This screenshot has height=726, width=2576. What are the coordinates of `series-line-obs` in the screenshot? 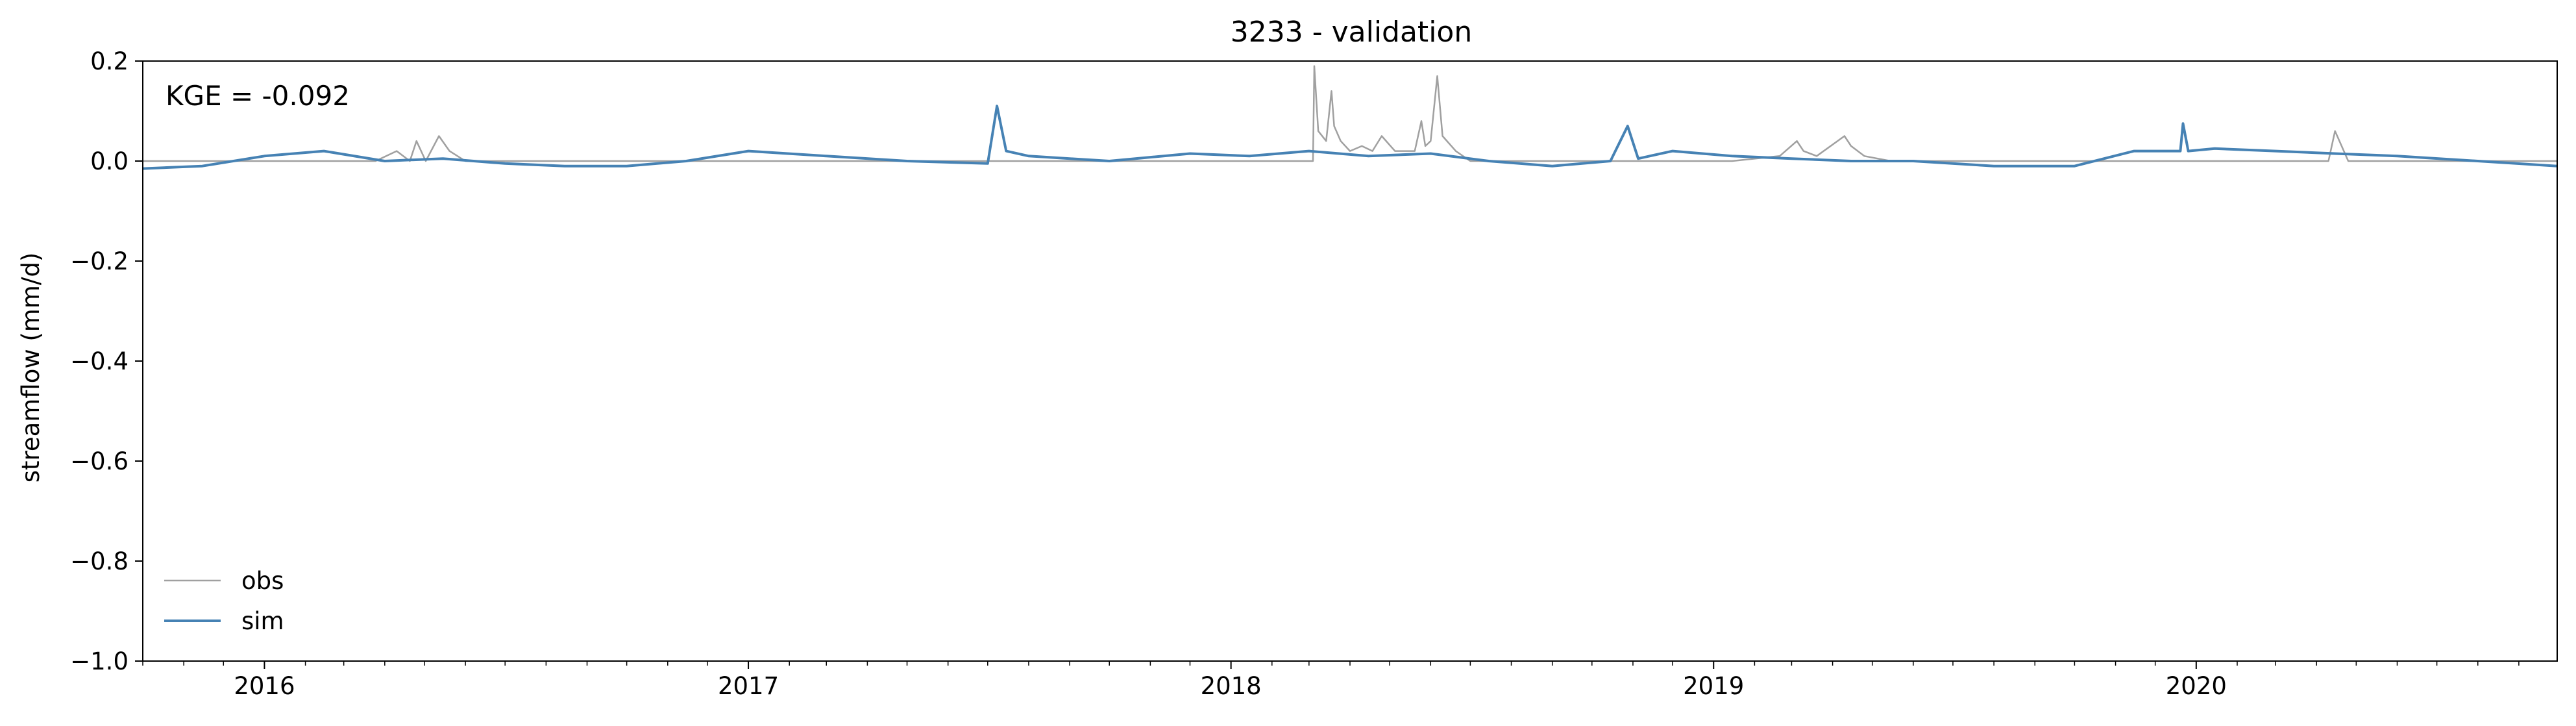 It's located at (1350, 113).